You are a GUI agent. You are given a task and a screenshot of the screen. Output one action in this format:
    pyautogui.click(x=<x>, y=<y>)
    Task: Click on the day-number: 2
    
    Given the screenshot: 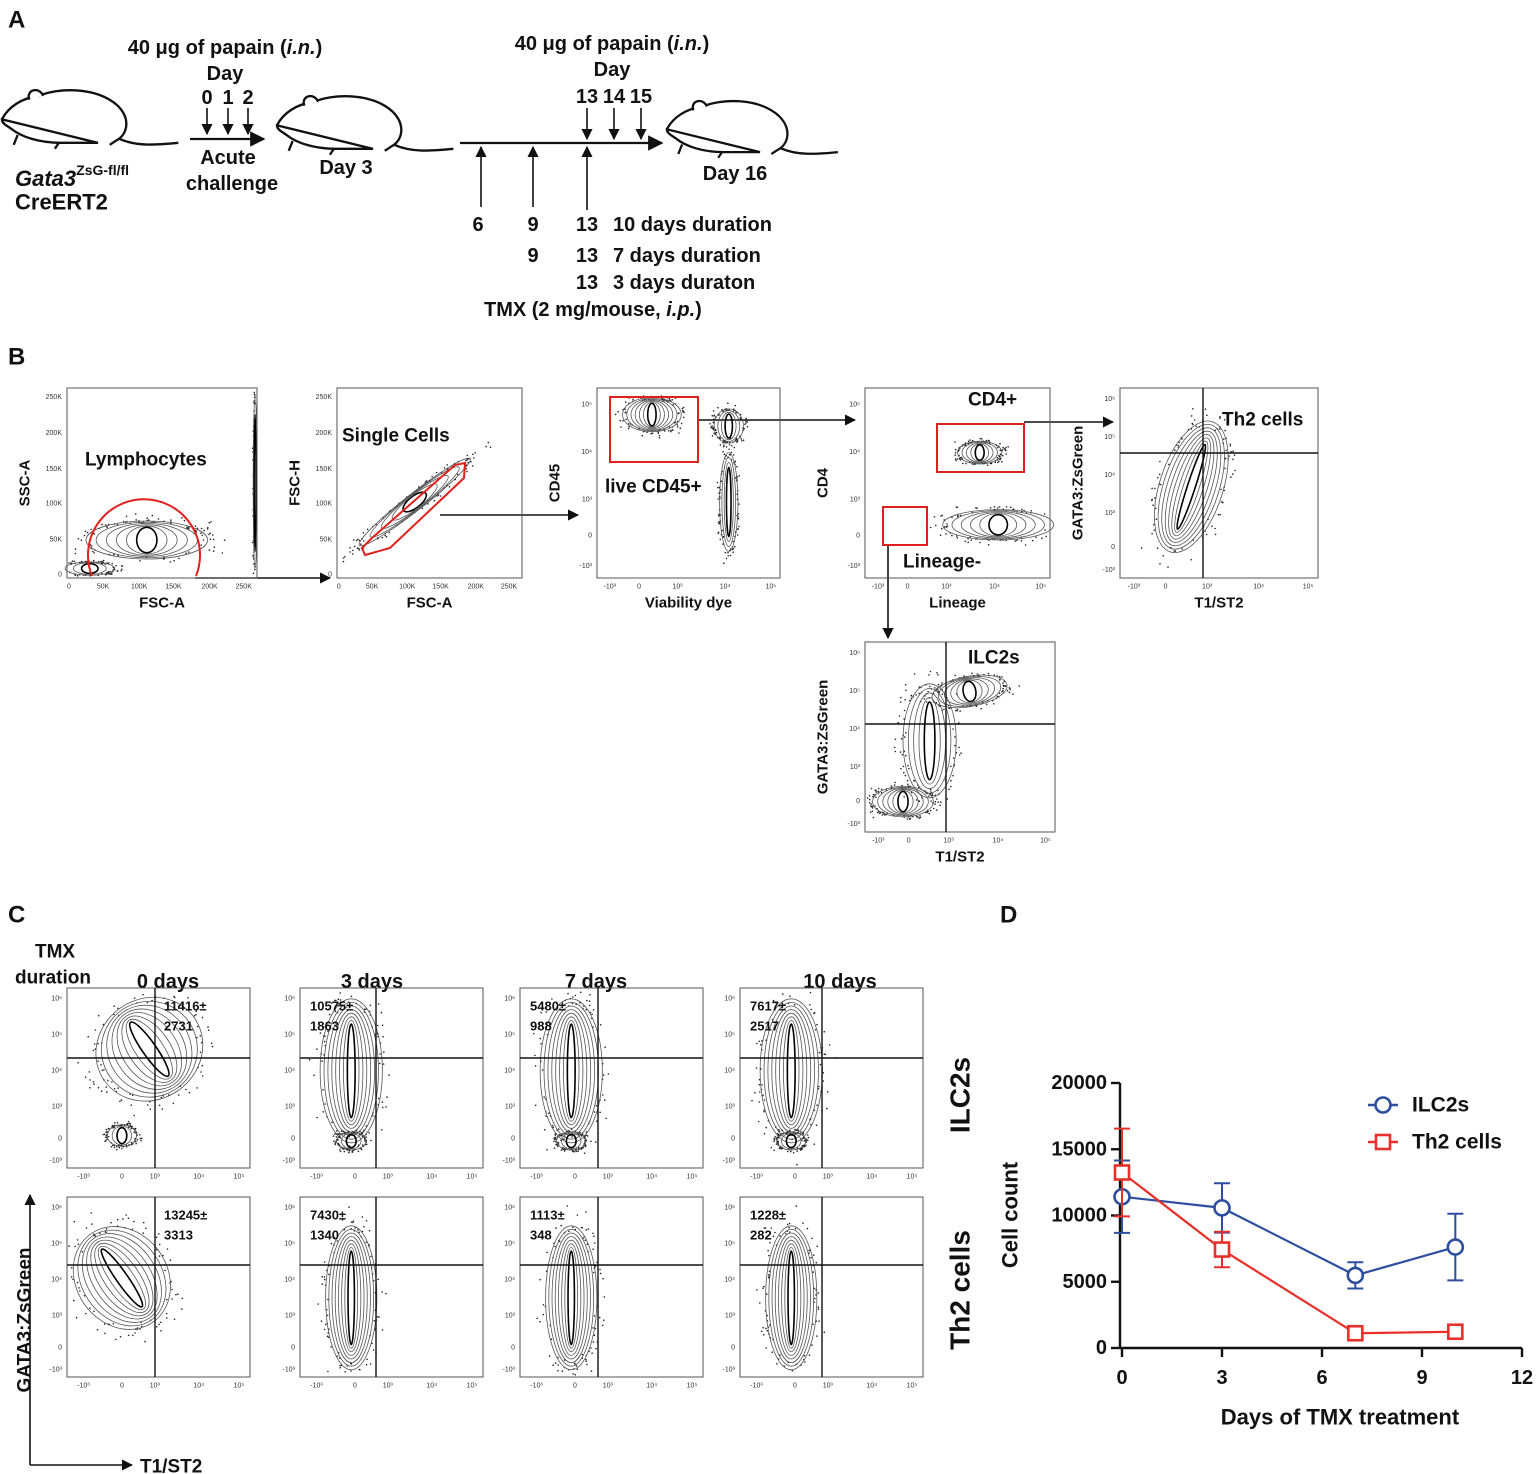 What is the action you would take?
    pyautogui.click(x=247, y=98)
    